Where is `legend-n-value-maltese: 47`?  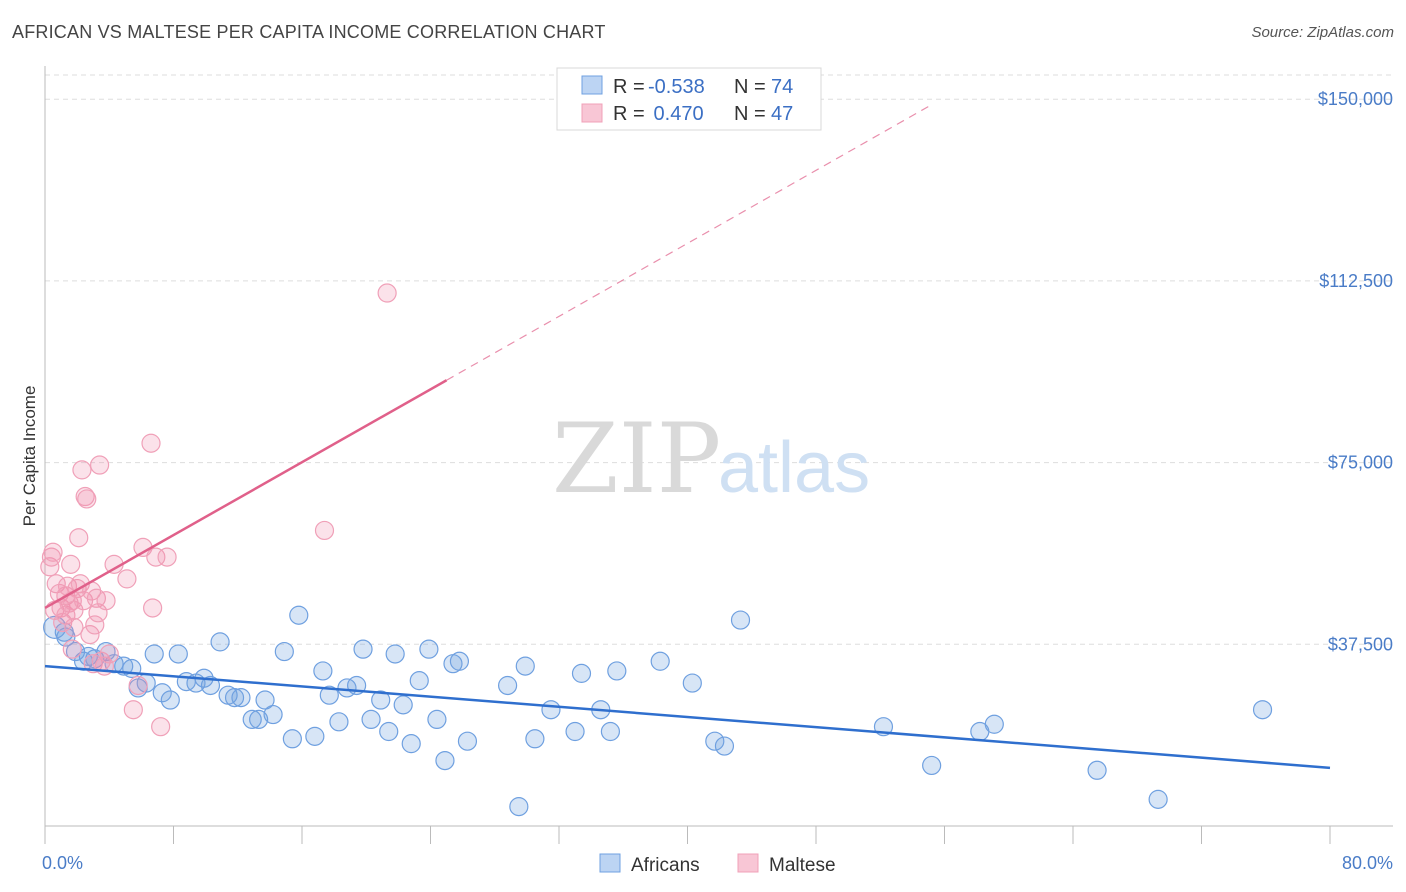
legend-n-value-maltese: 47 is located at coordinates (782, 114).